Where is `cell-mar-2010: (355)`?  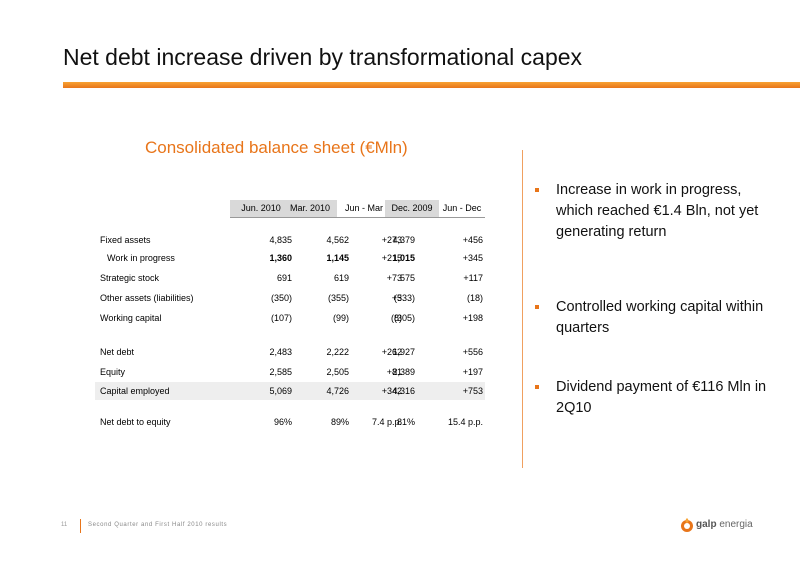 cell-mar-2010: (355) is located at coordinates (338, 298).